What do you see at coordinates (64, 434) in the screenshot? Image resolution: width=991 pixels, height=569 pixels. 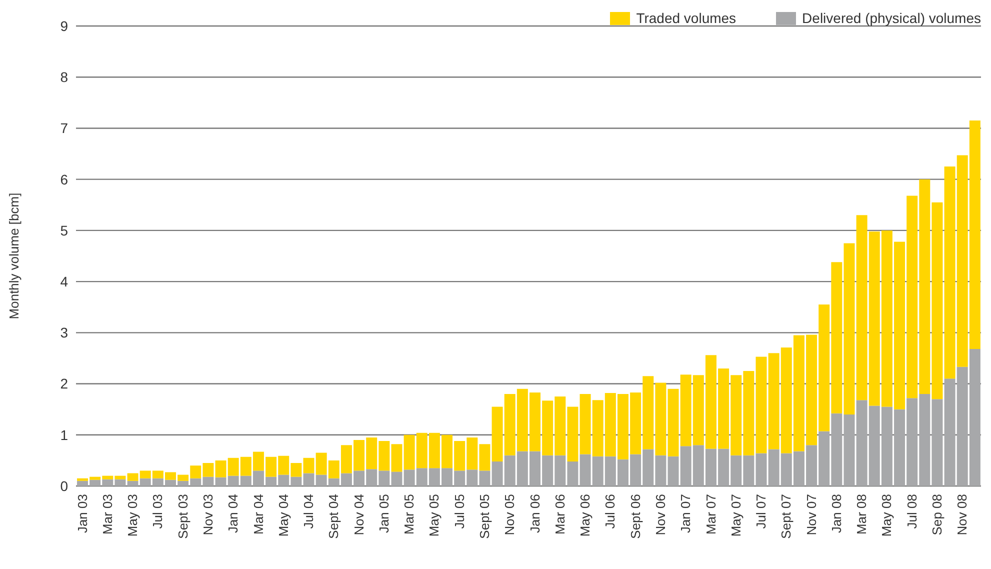 I see `y-tick-label: 1` at bounding box center [64, 434].